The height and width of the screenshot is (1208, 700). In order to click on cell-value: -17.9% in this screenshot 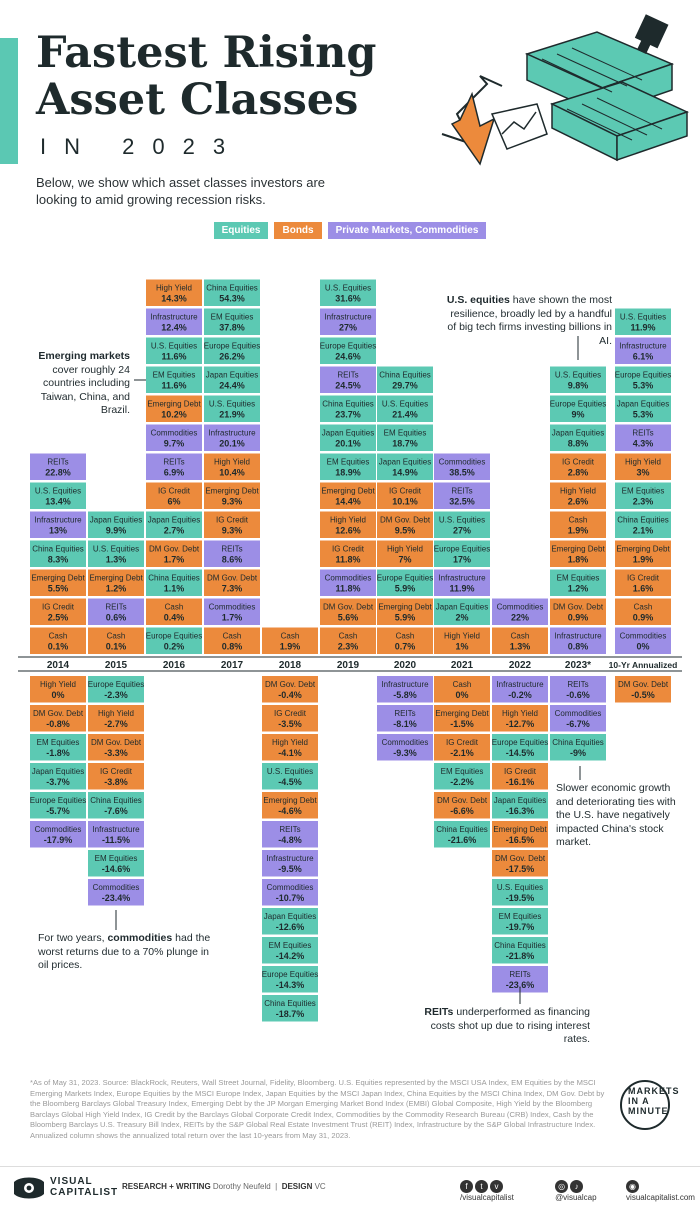, I will do `click(58, 840)`.